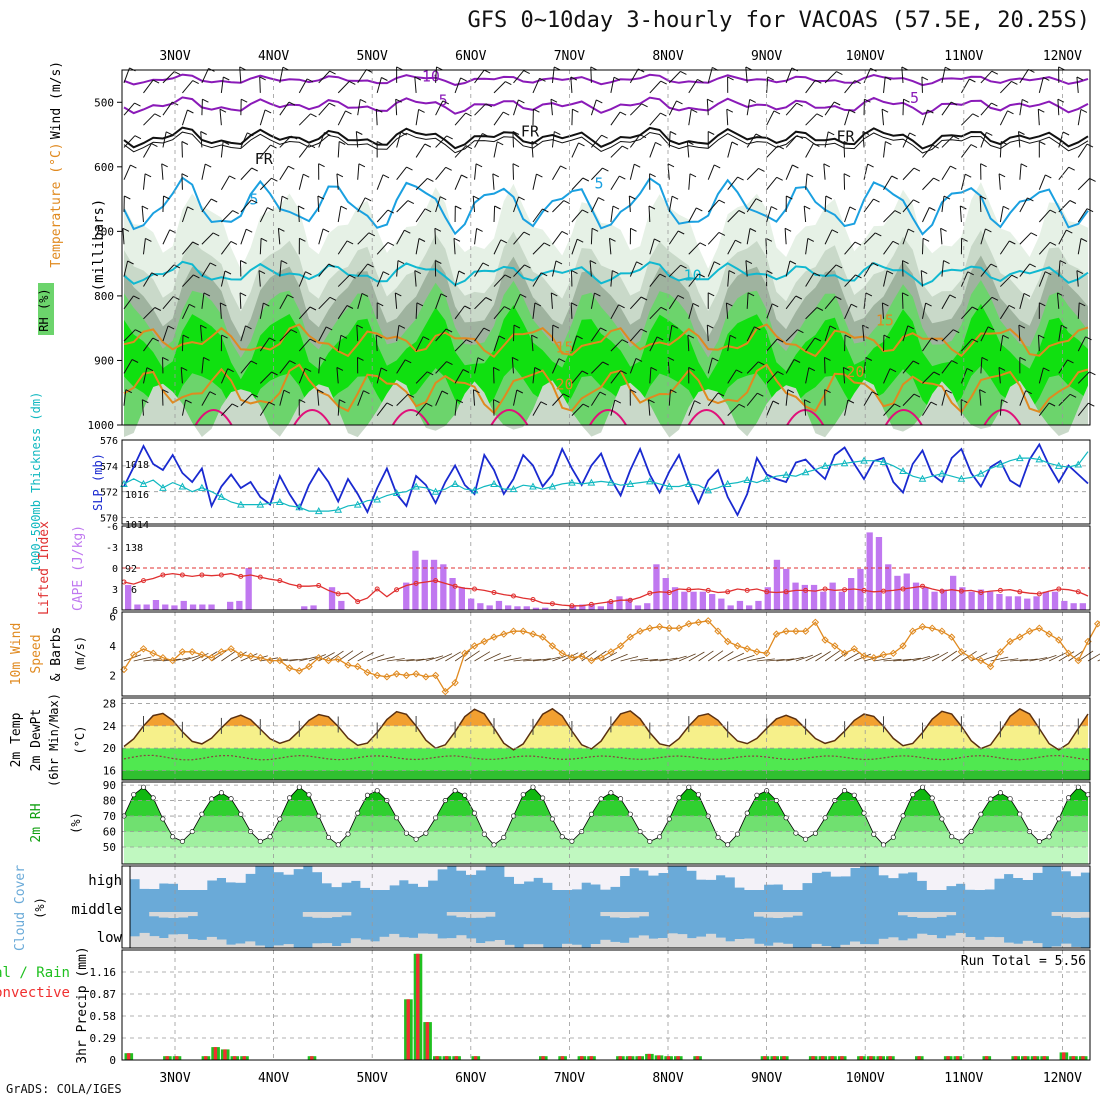 Image resolution: width=1100 pixels, height=1100 pixels. I want to click on day-label-bottom: 3NOV, so click(174, 1078).